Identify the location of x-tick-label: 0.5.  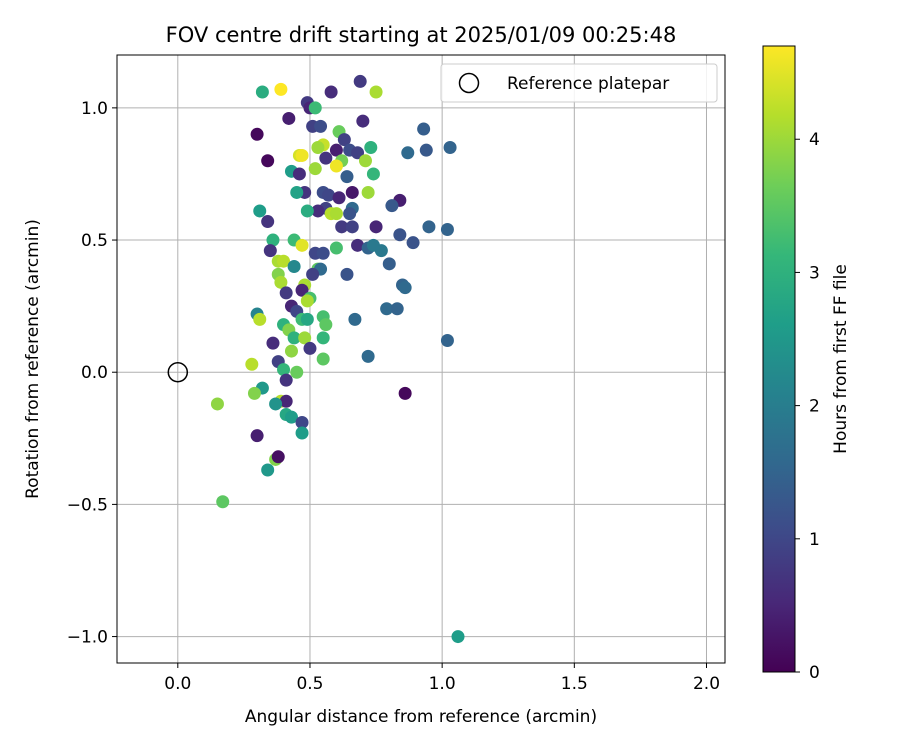
(309, 684).